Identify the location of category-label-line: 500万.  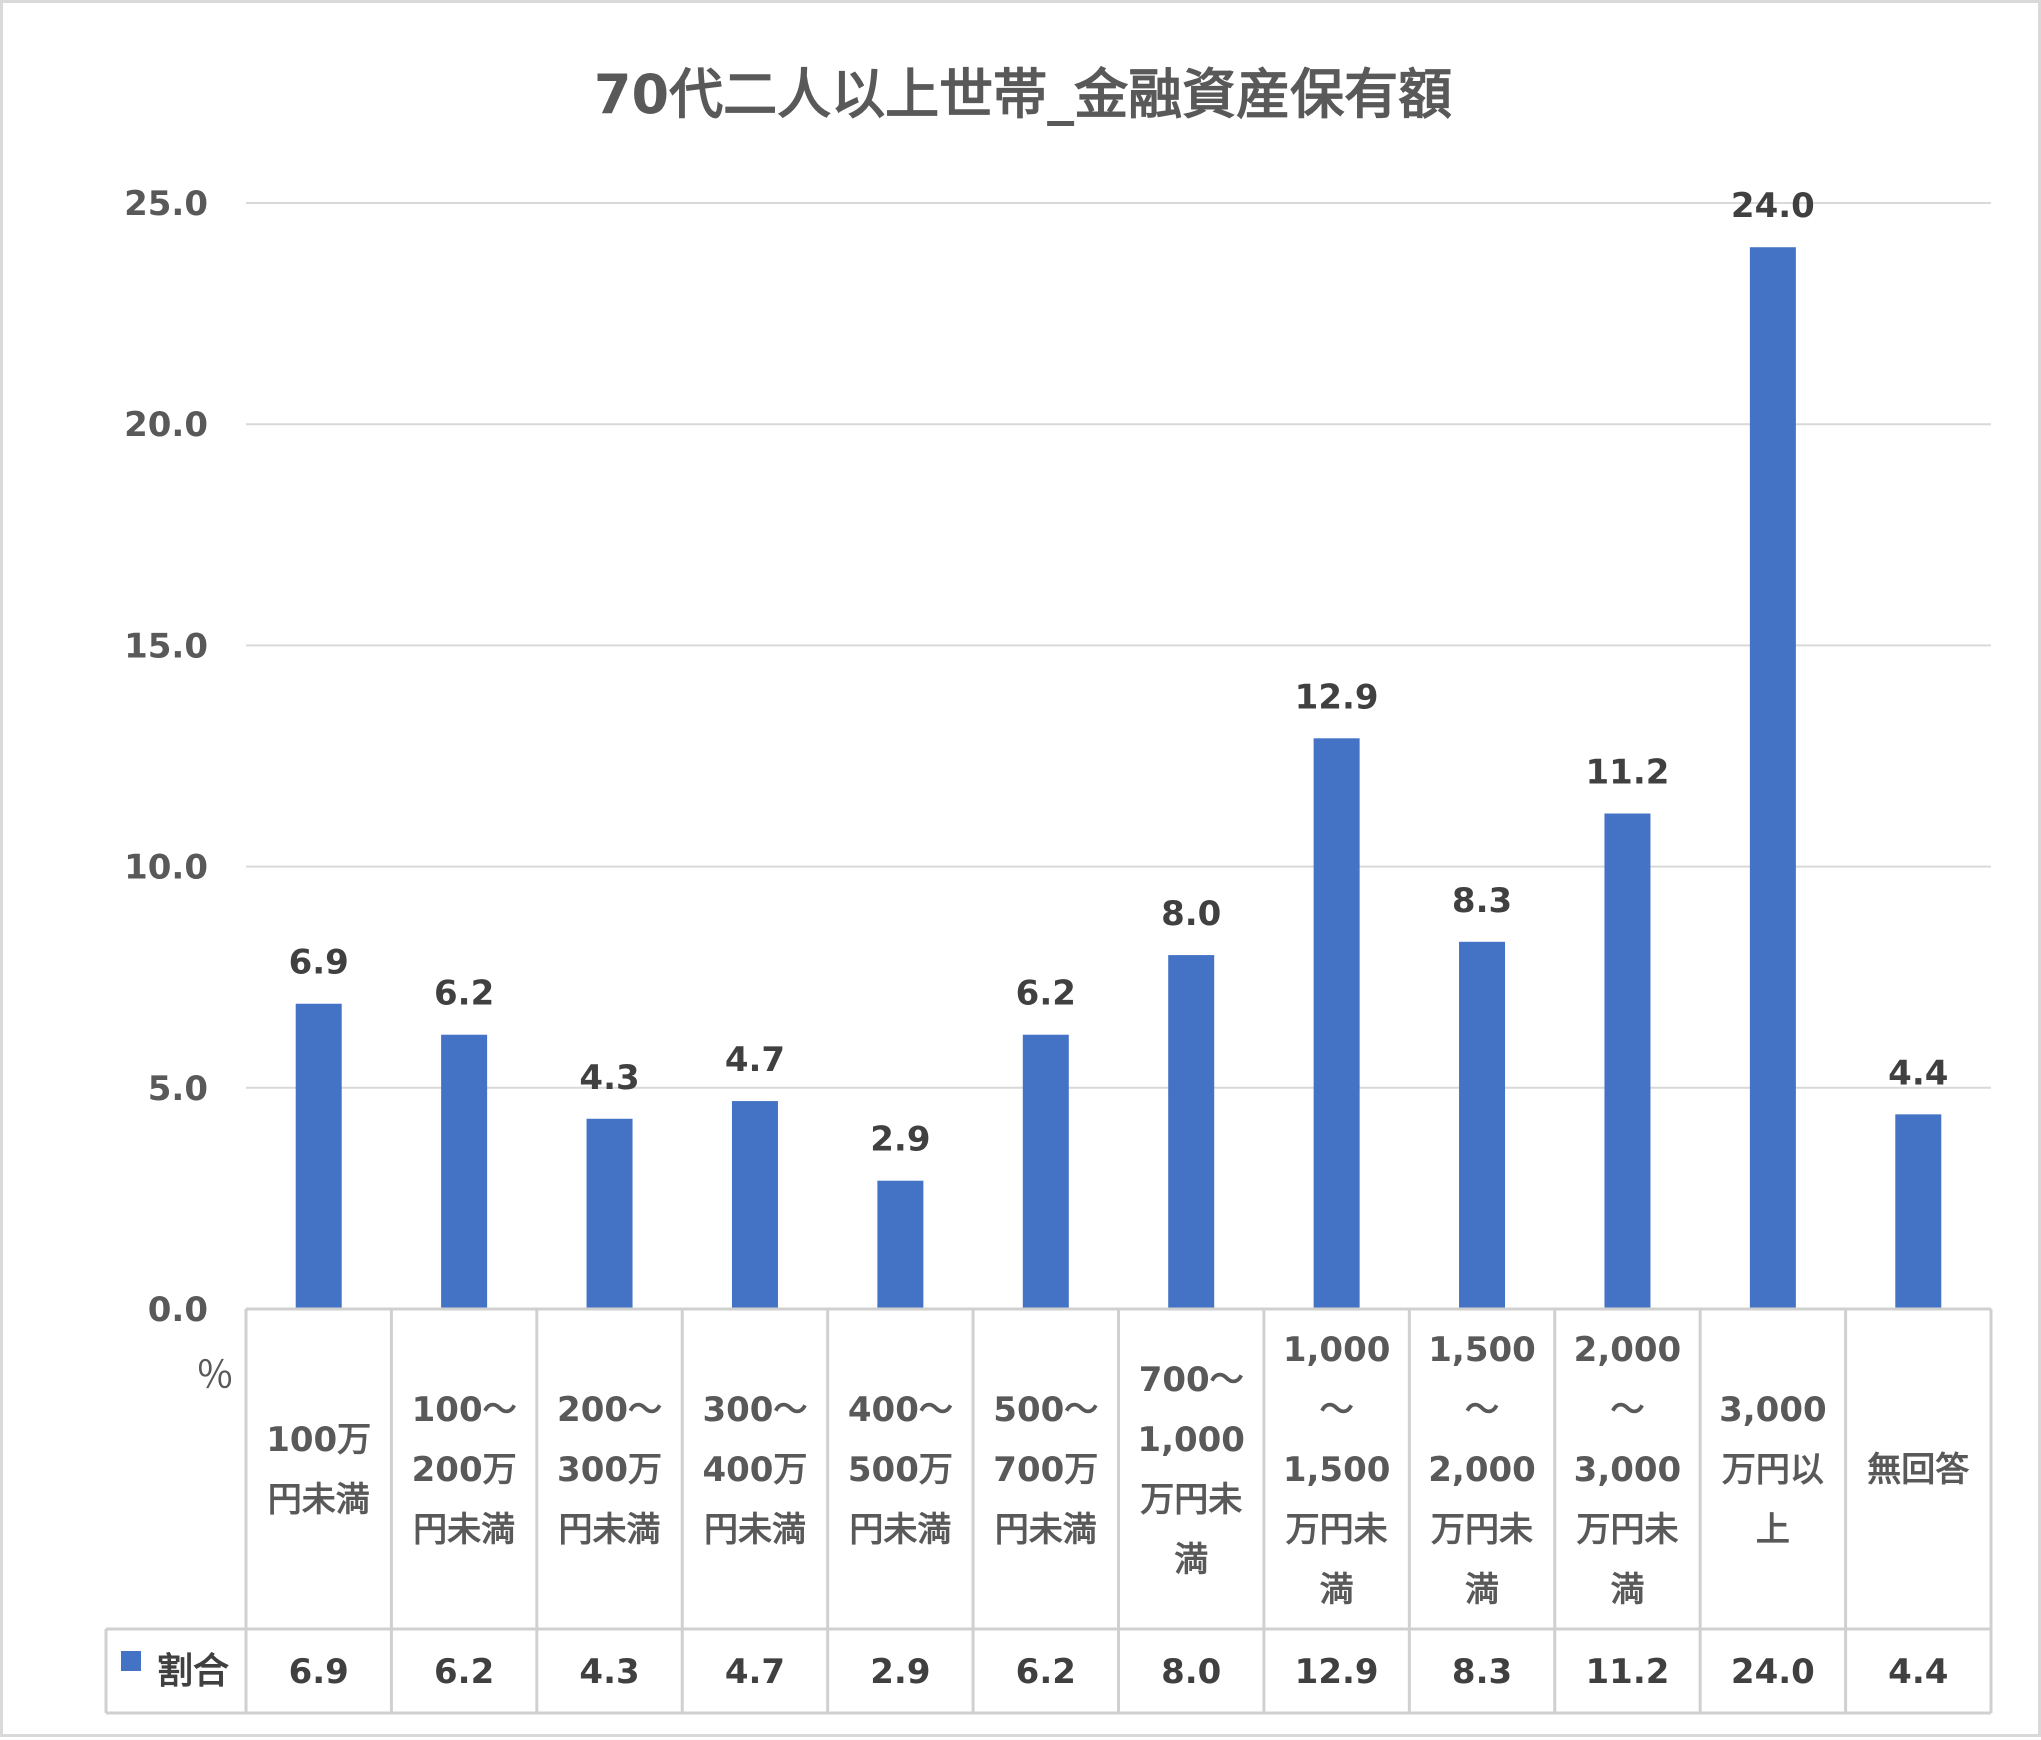
(900, 1470).